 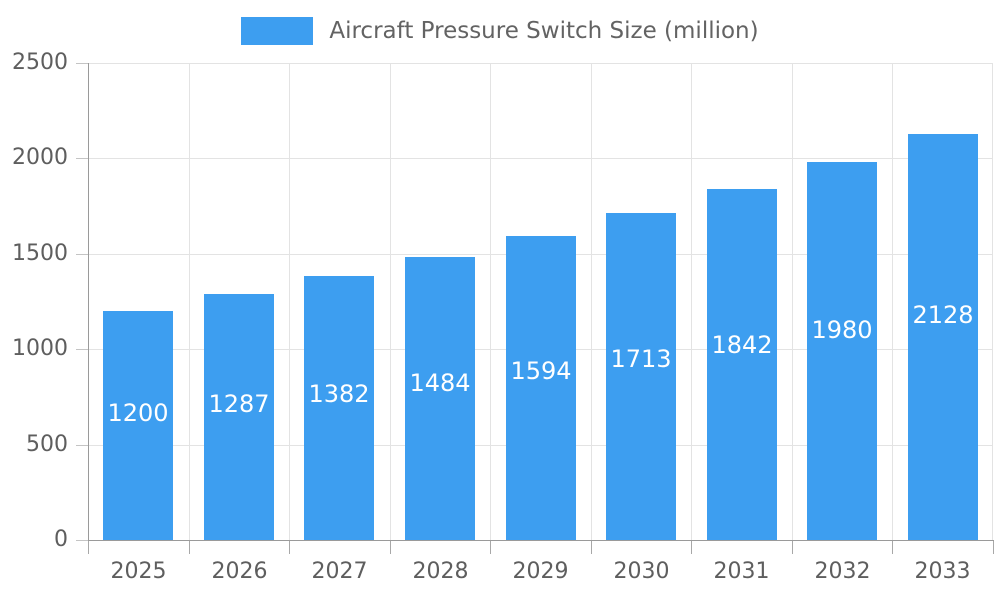 I want to click on y-axis-tick-label: 2000, so click(x=40, y=158).